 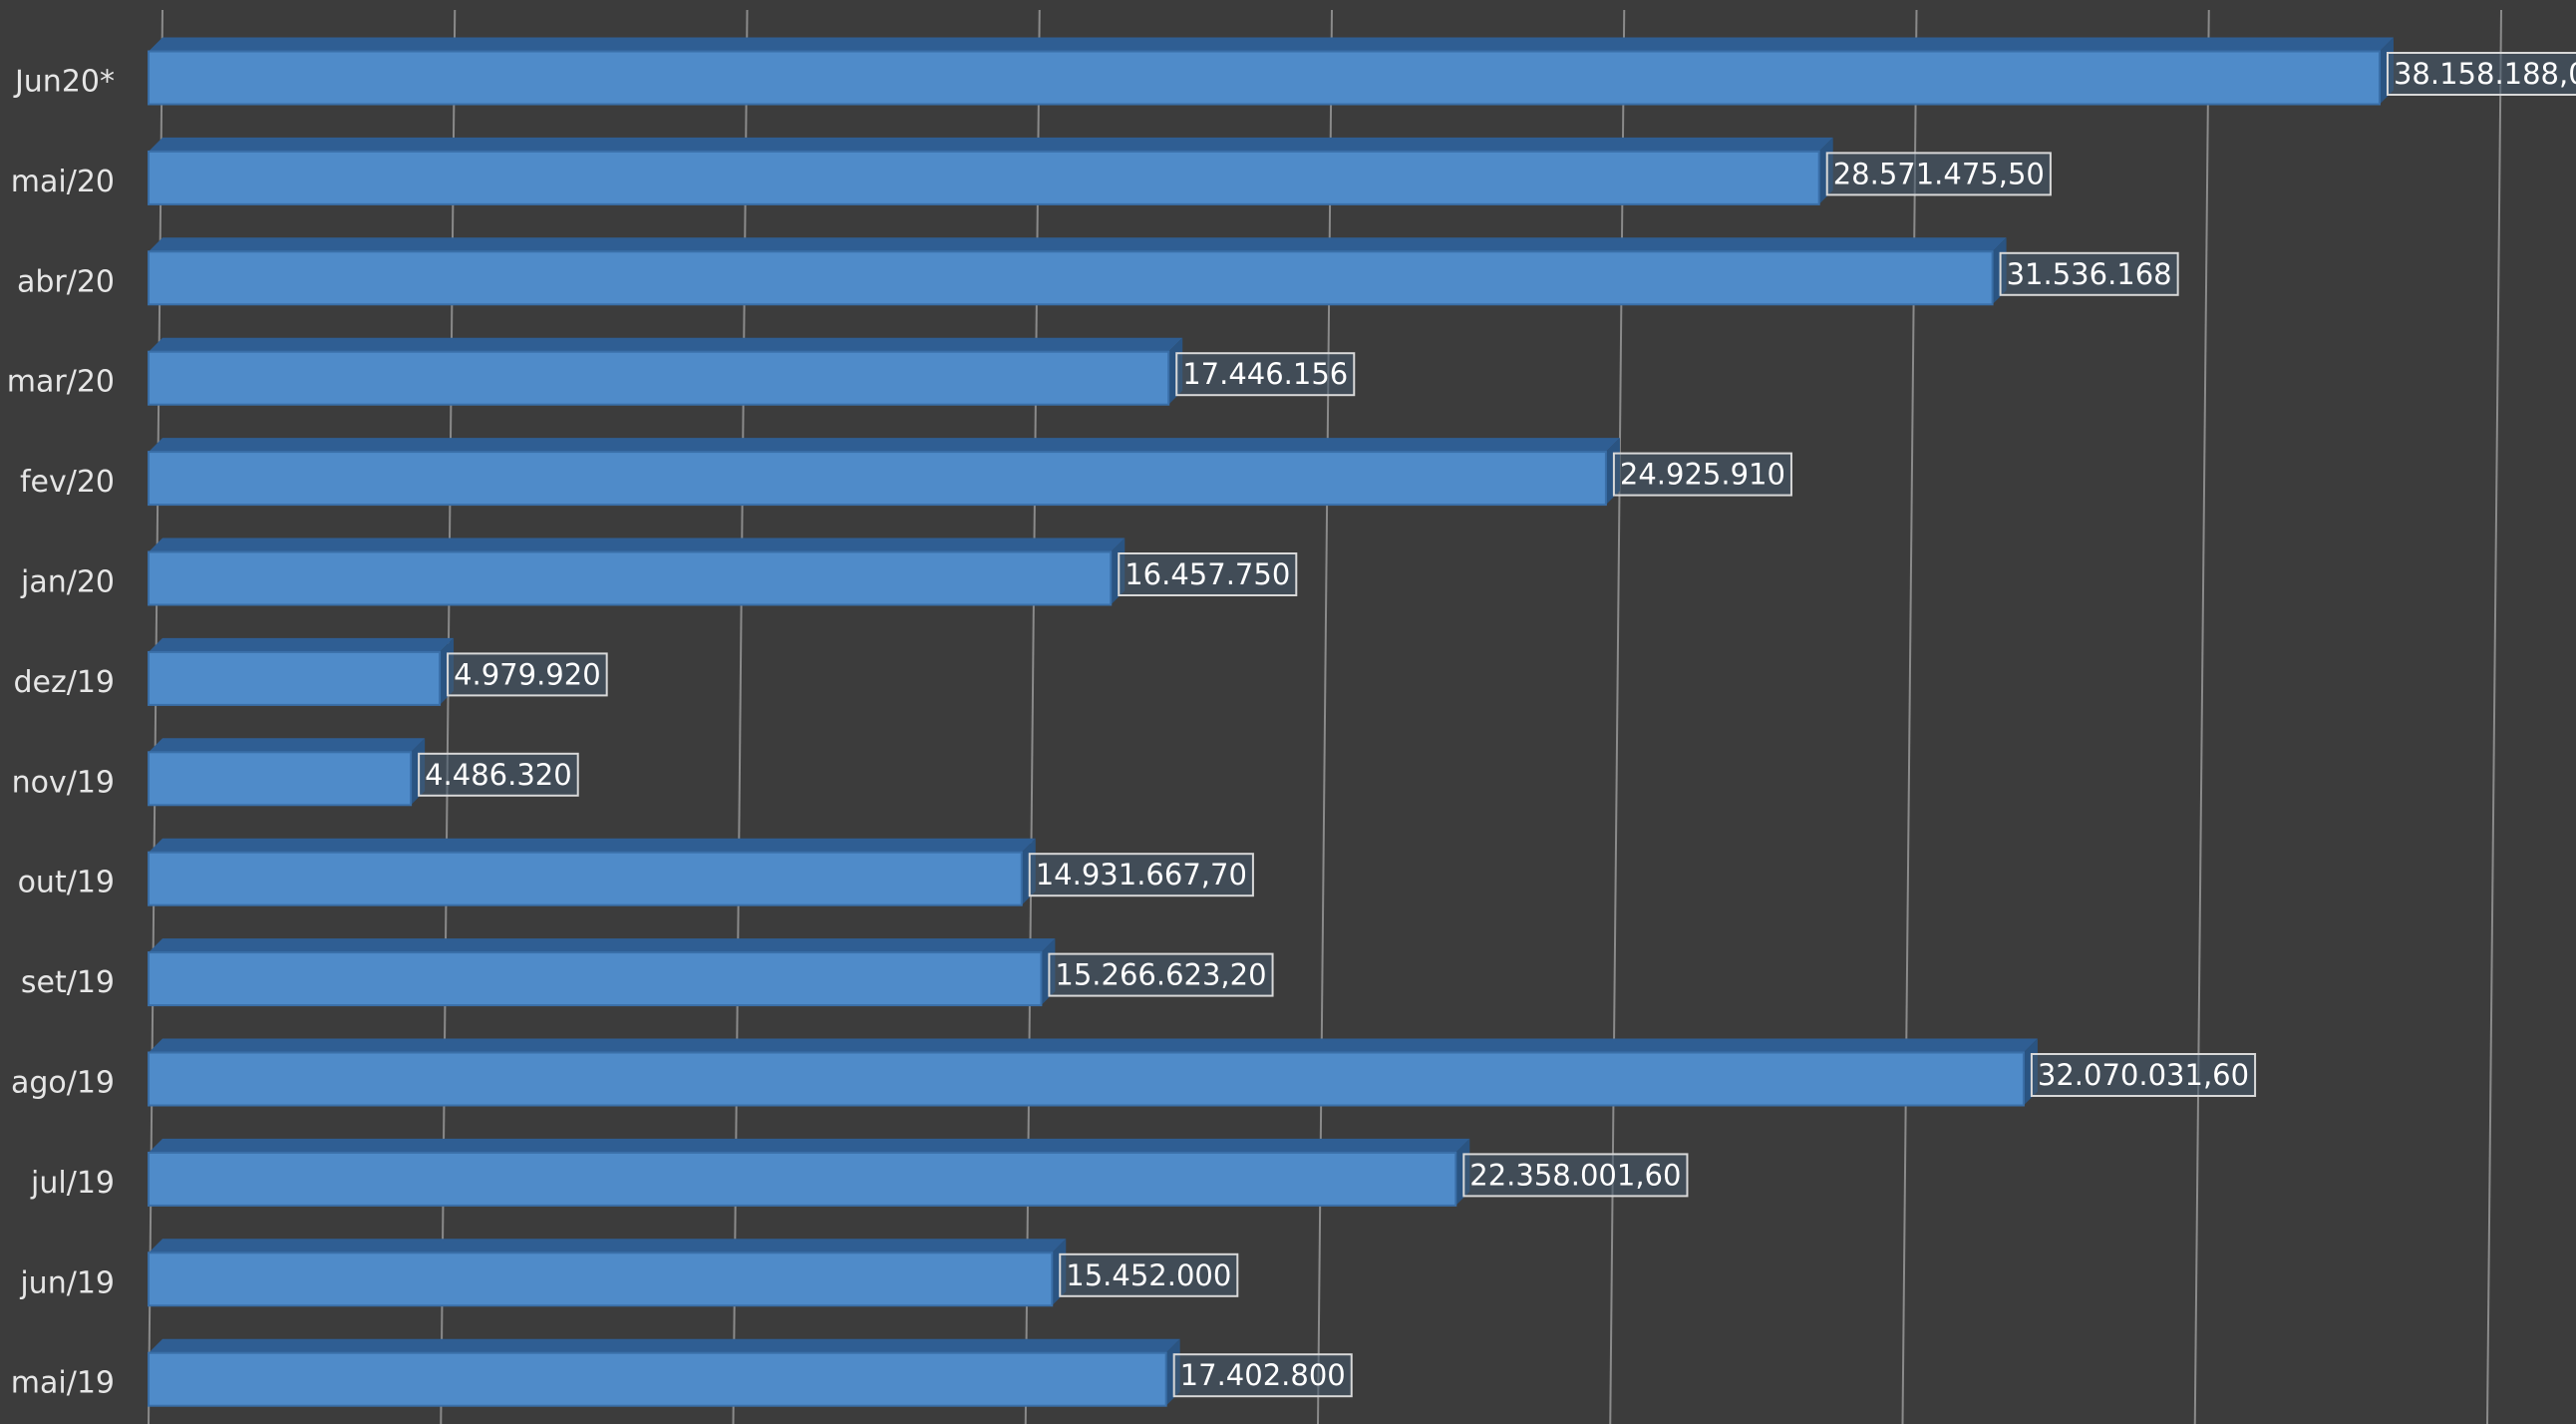 I want to click on value-label: 17.446.156, so click(x=1265, y=374).